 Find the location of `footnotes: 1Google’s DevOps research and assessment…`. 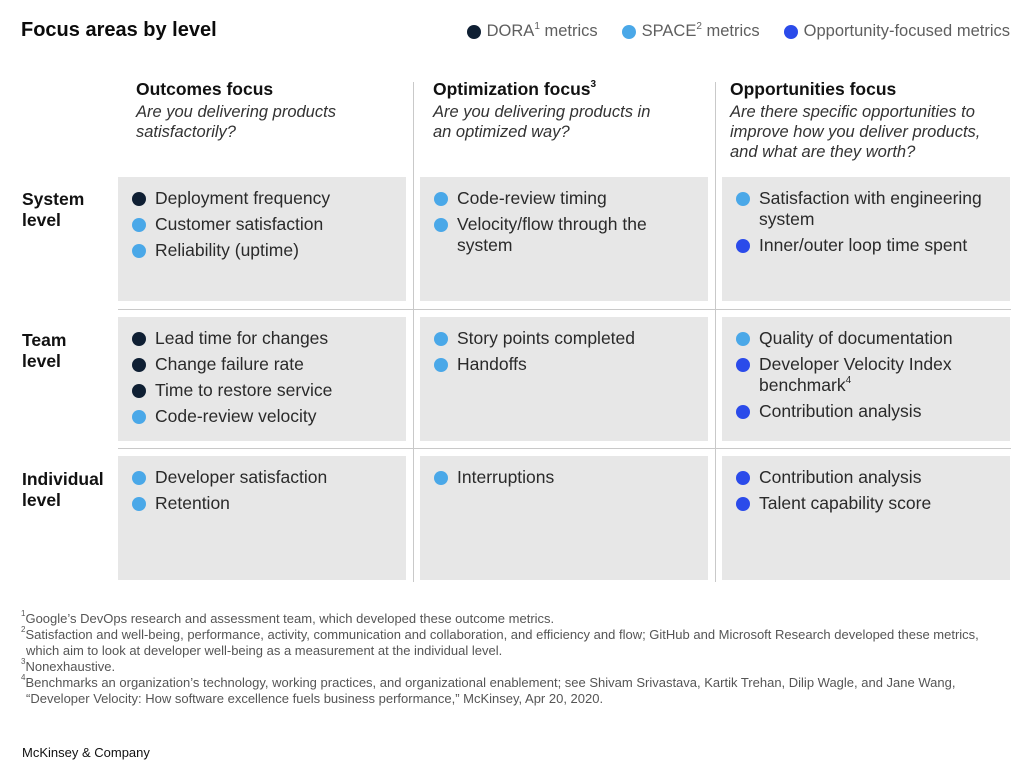

footnotes: 1Google’s DevOps research and assessment… is located at coordinates (513, 657).